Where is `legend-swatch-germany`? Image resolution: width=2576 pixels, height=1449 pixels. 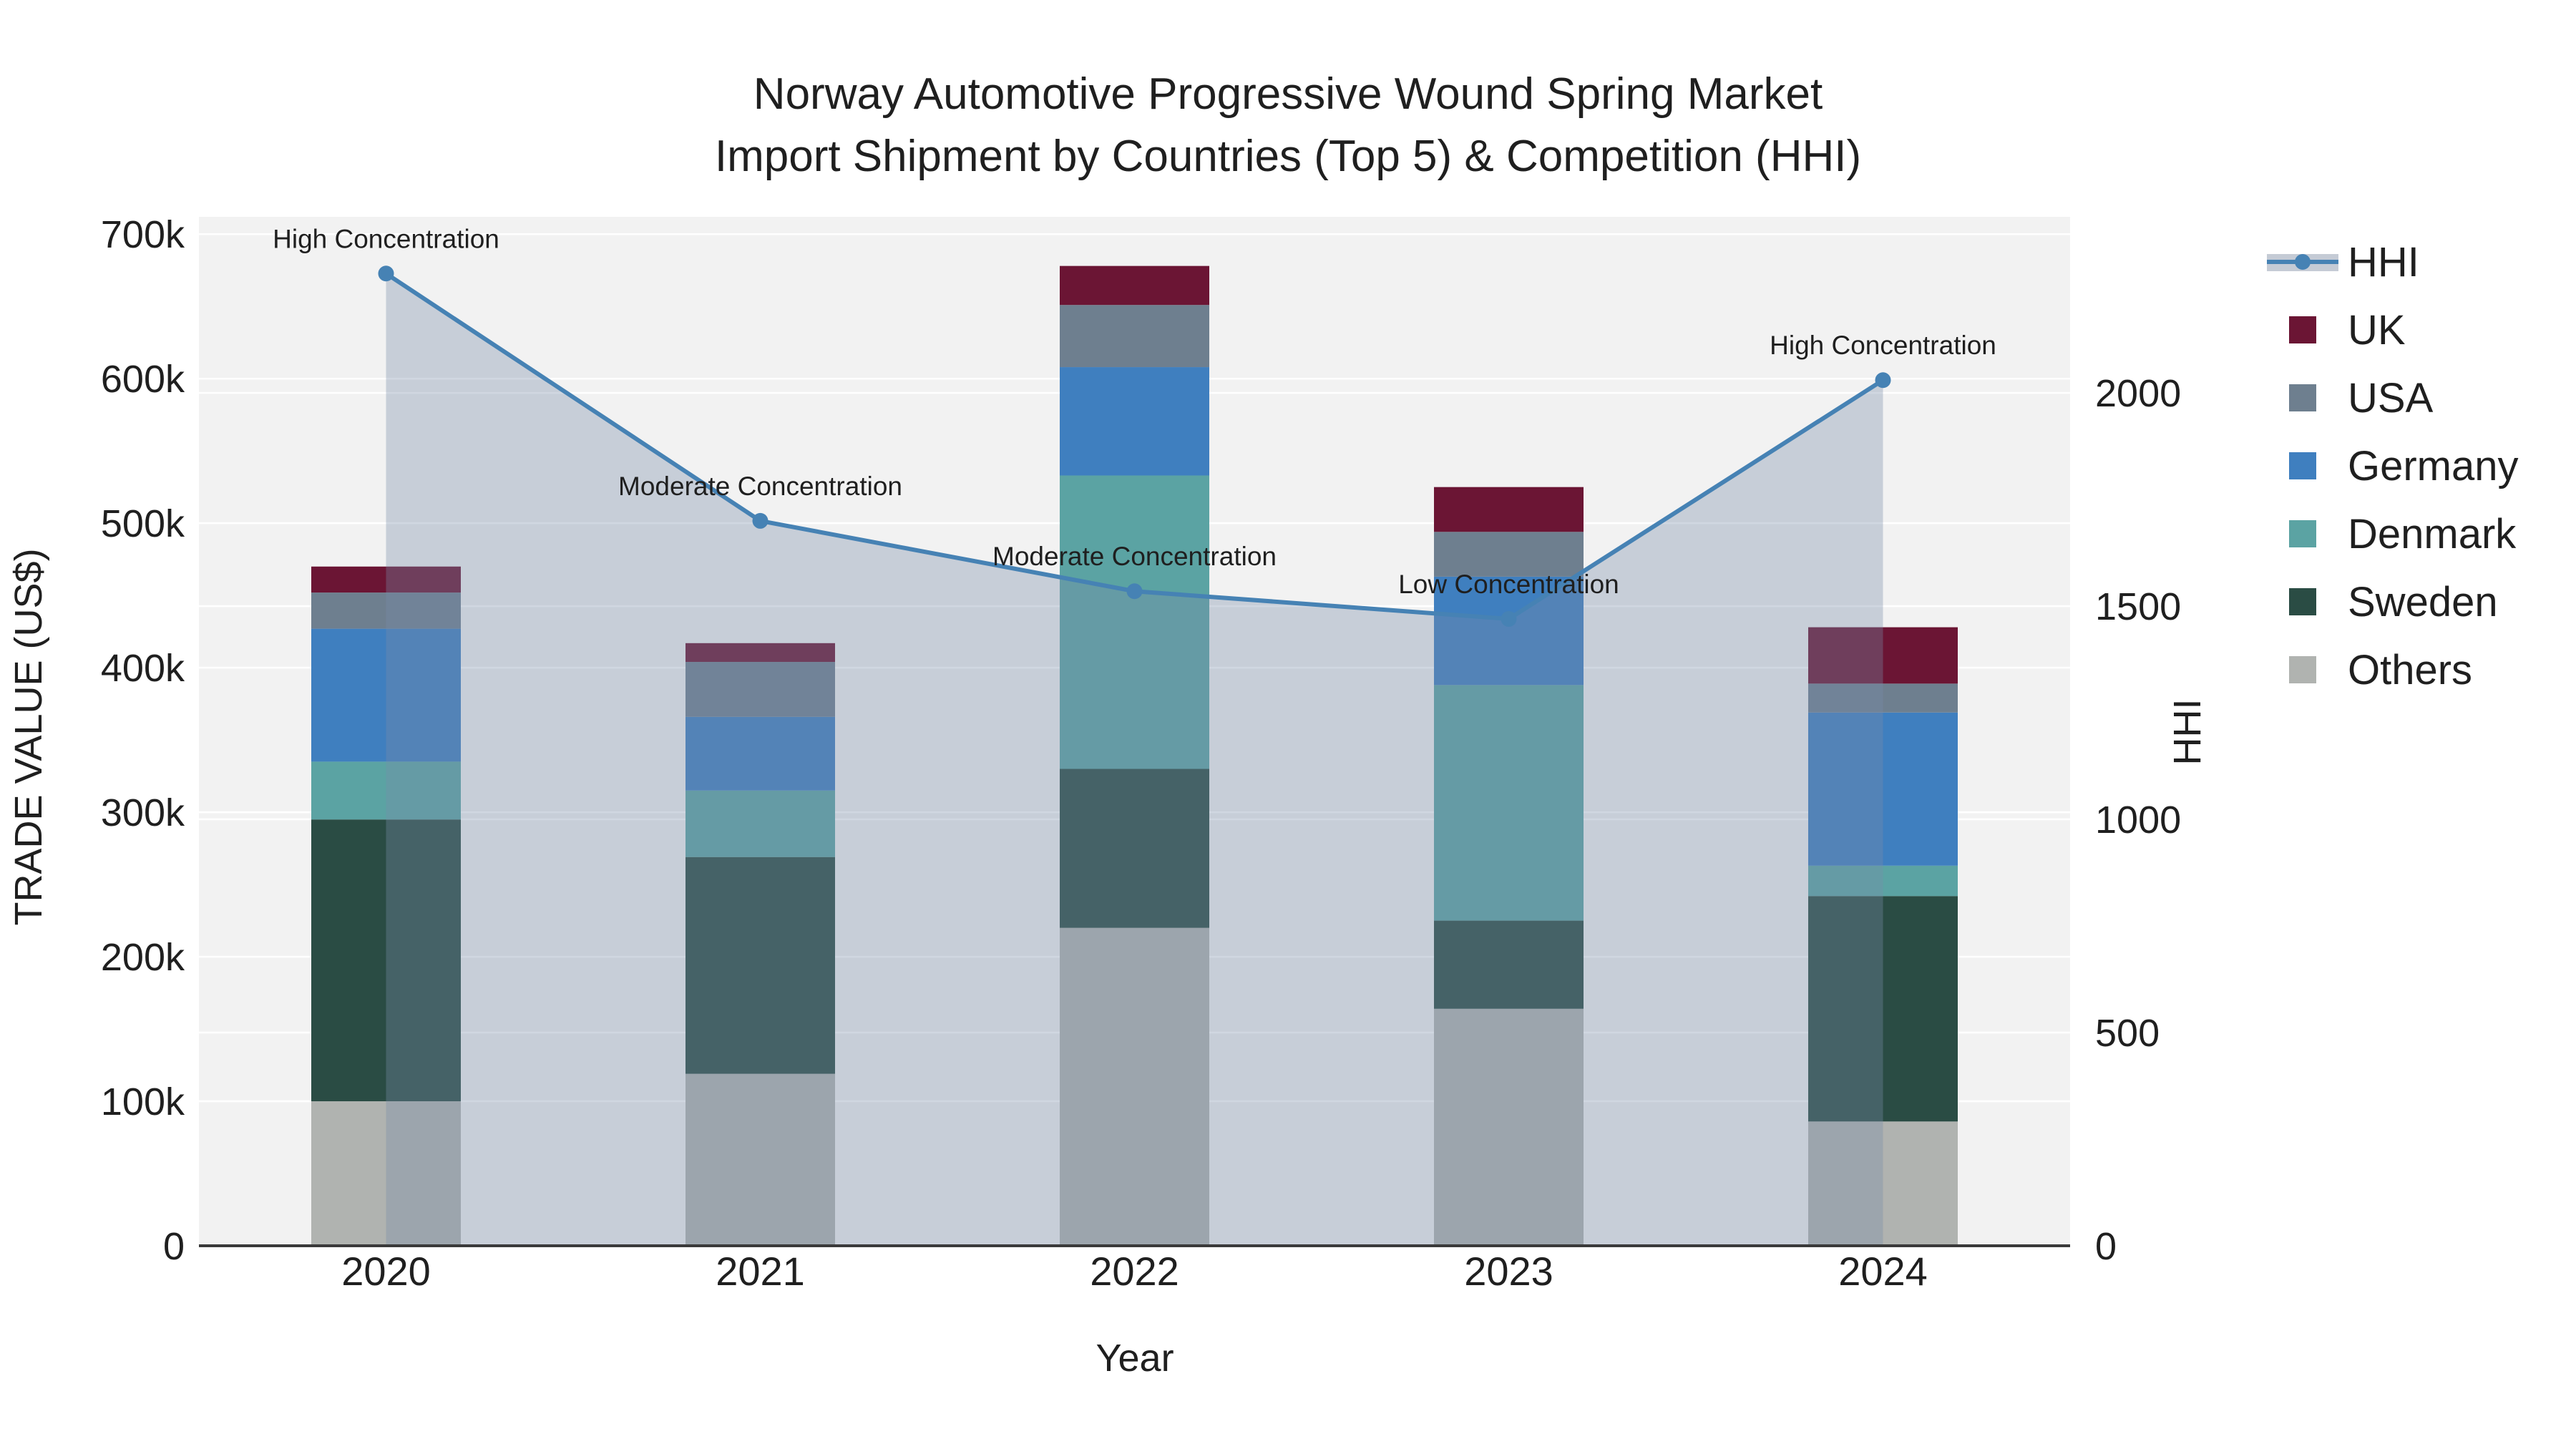
legend-swatch-germany is located at coordinates (2302, 465).